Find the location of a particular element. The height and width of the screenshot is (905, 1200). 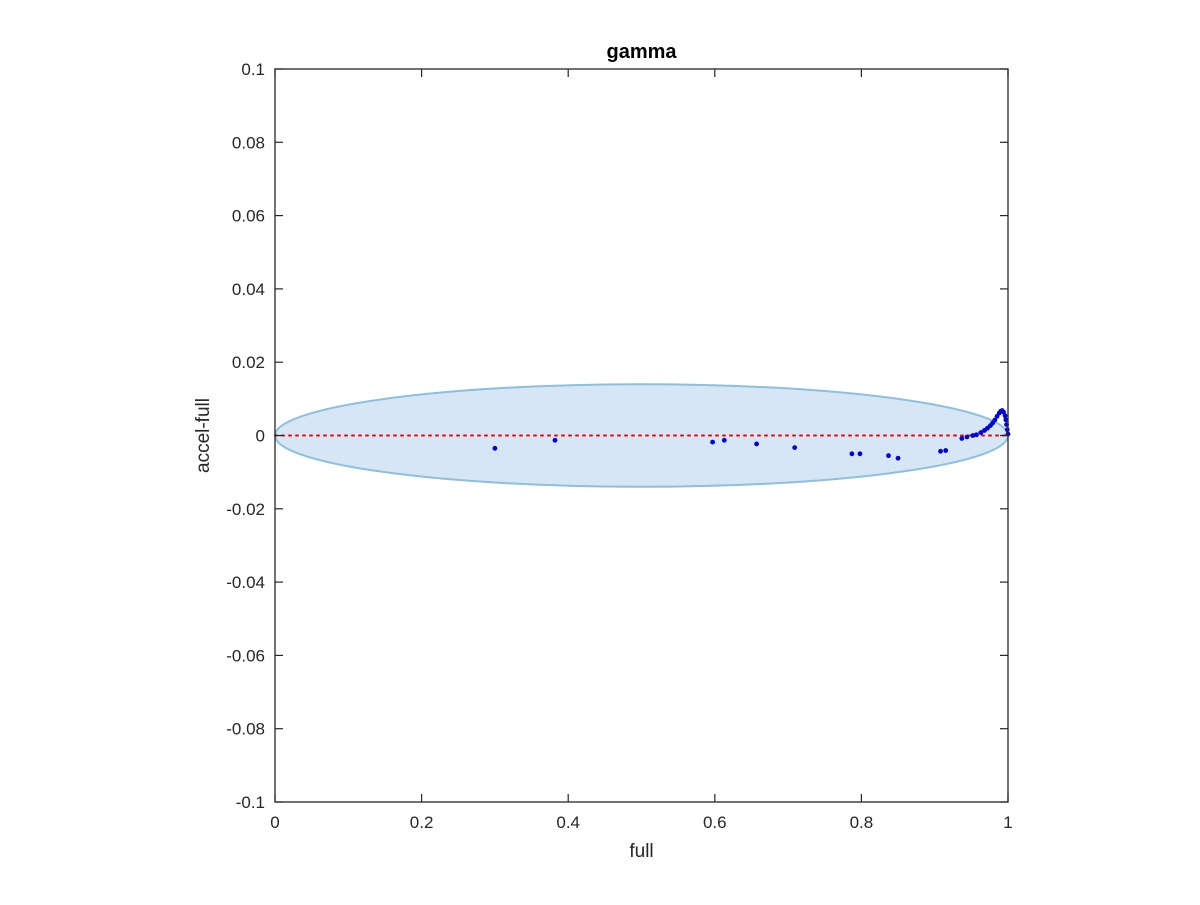

x-tick-label-2: 0.4 is located at coordinates (568, 822).